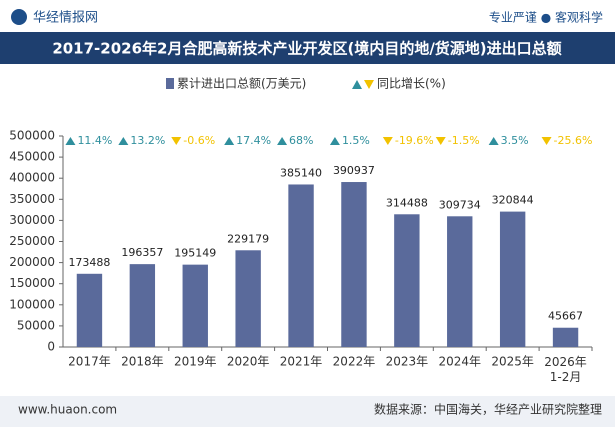 The width and height of the screenshot is (615, 427). I want to click on logo, so click(19, 17).